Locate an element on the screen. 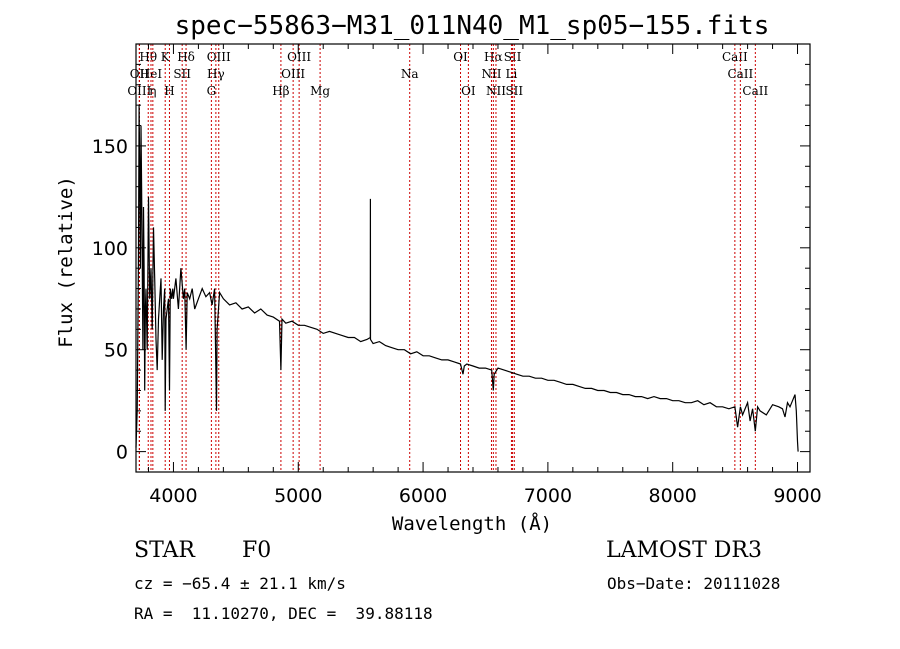 Image resolution: width=900 pixels, height=649 pixels. spectral-line-label: Hθ is located at coordinates (148, 57).